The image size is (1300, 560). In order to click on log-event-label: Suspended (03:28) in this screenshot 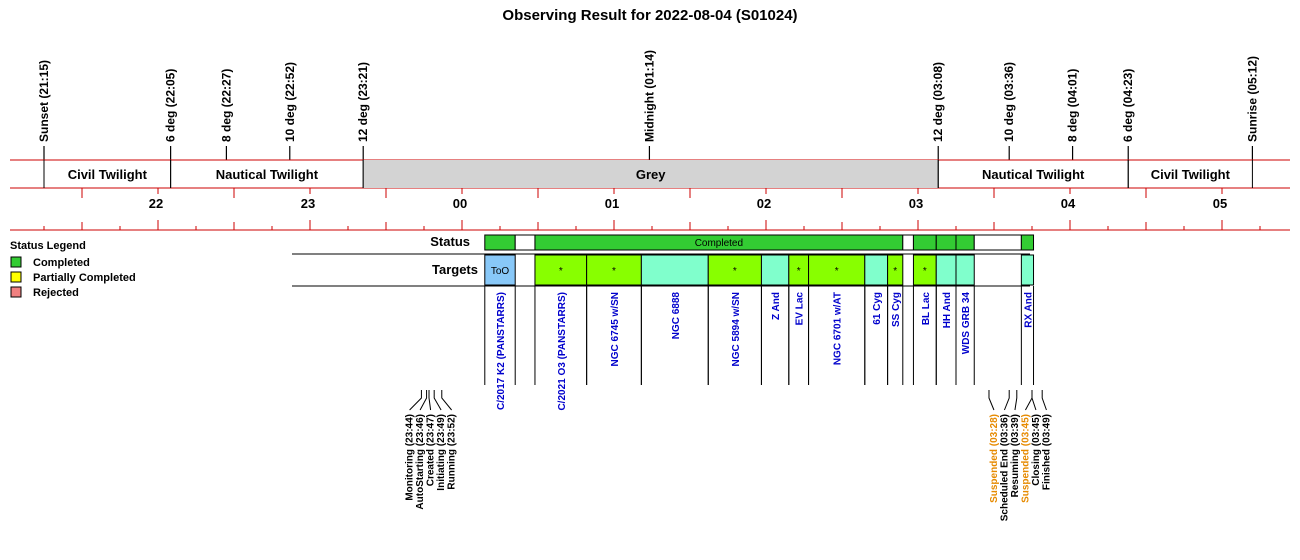, I will do `click(994, 458)`.